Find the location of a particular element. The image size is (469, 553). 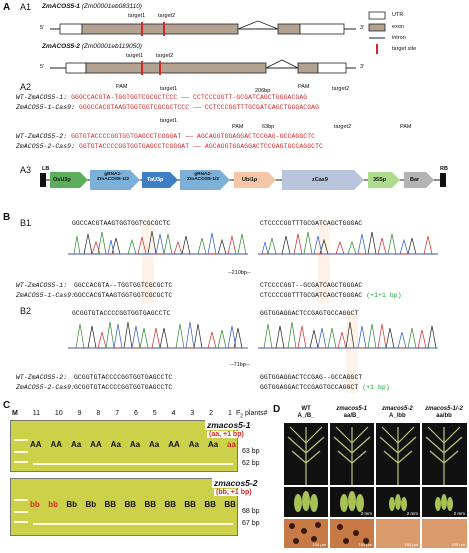

gene2-target2-label: target2 is located at coordinates (165, 56).